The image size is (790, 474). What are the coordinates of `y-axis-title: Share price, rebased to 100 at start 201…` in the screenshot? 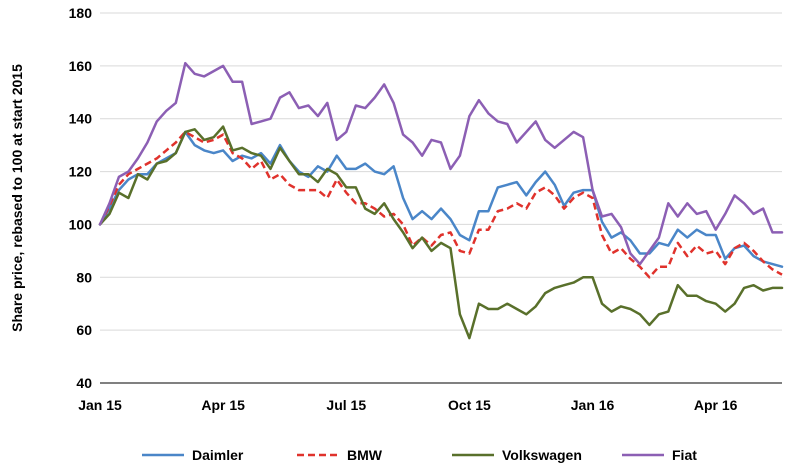 It's located at (17, 198).